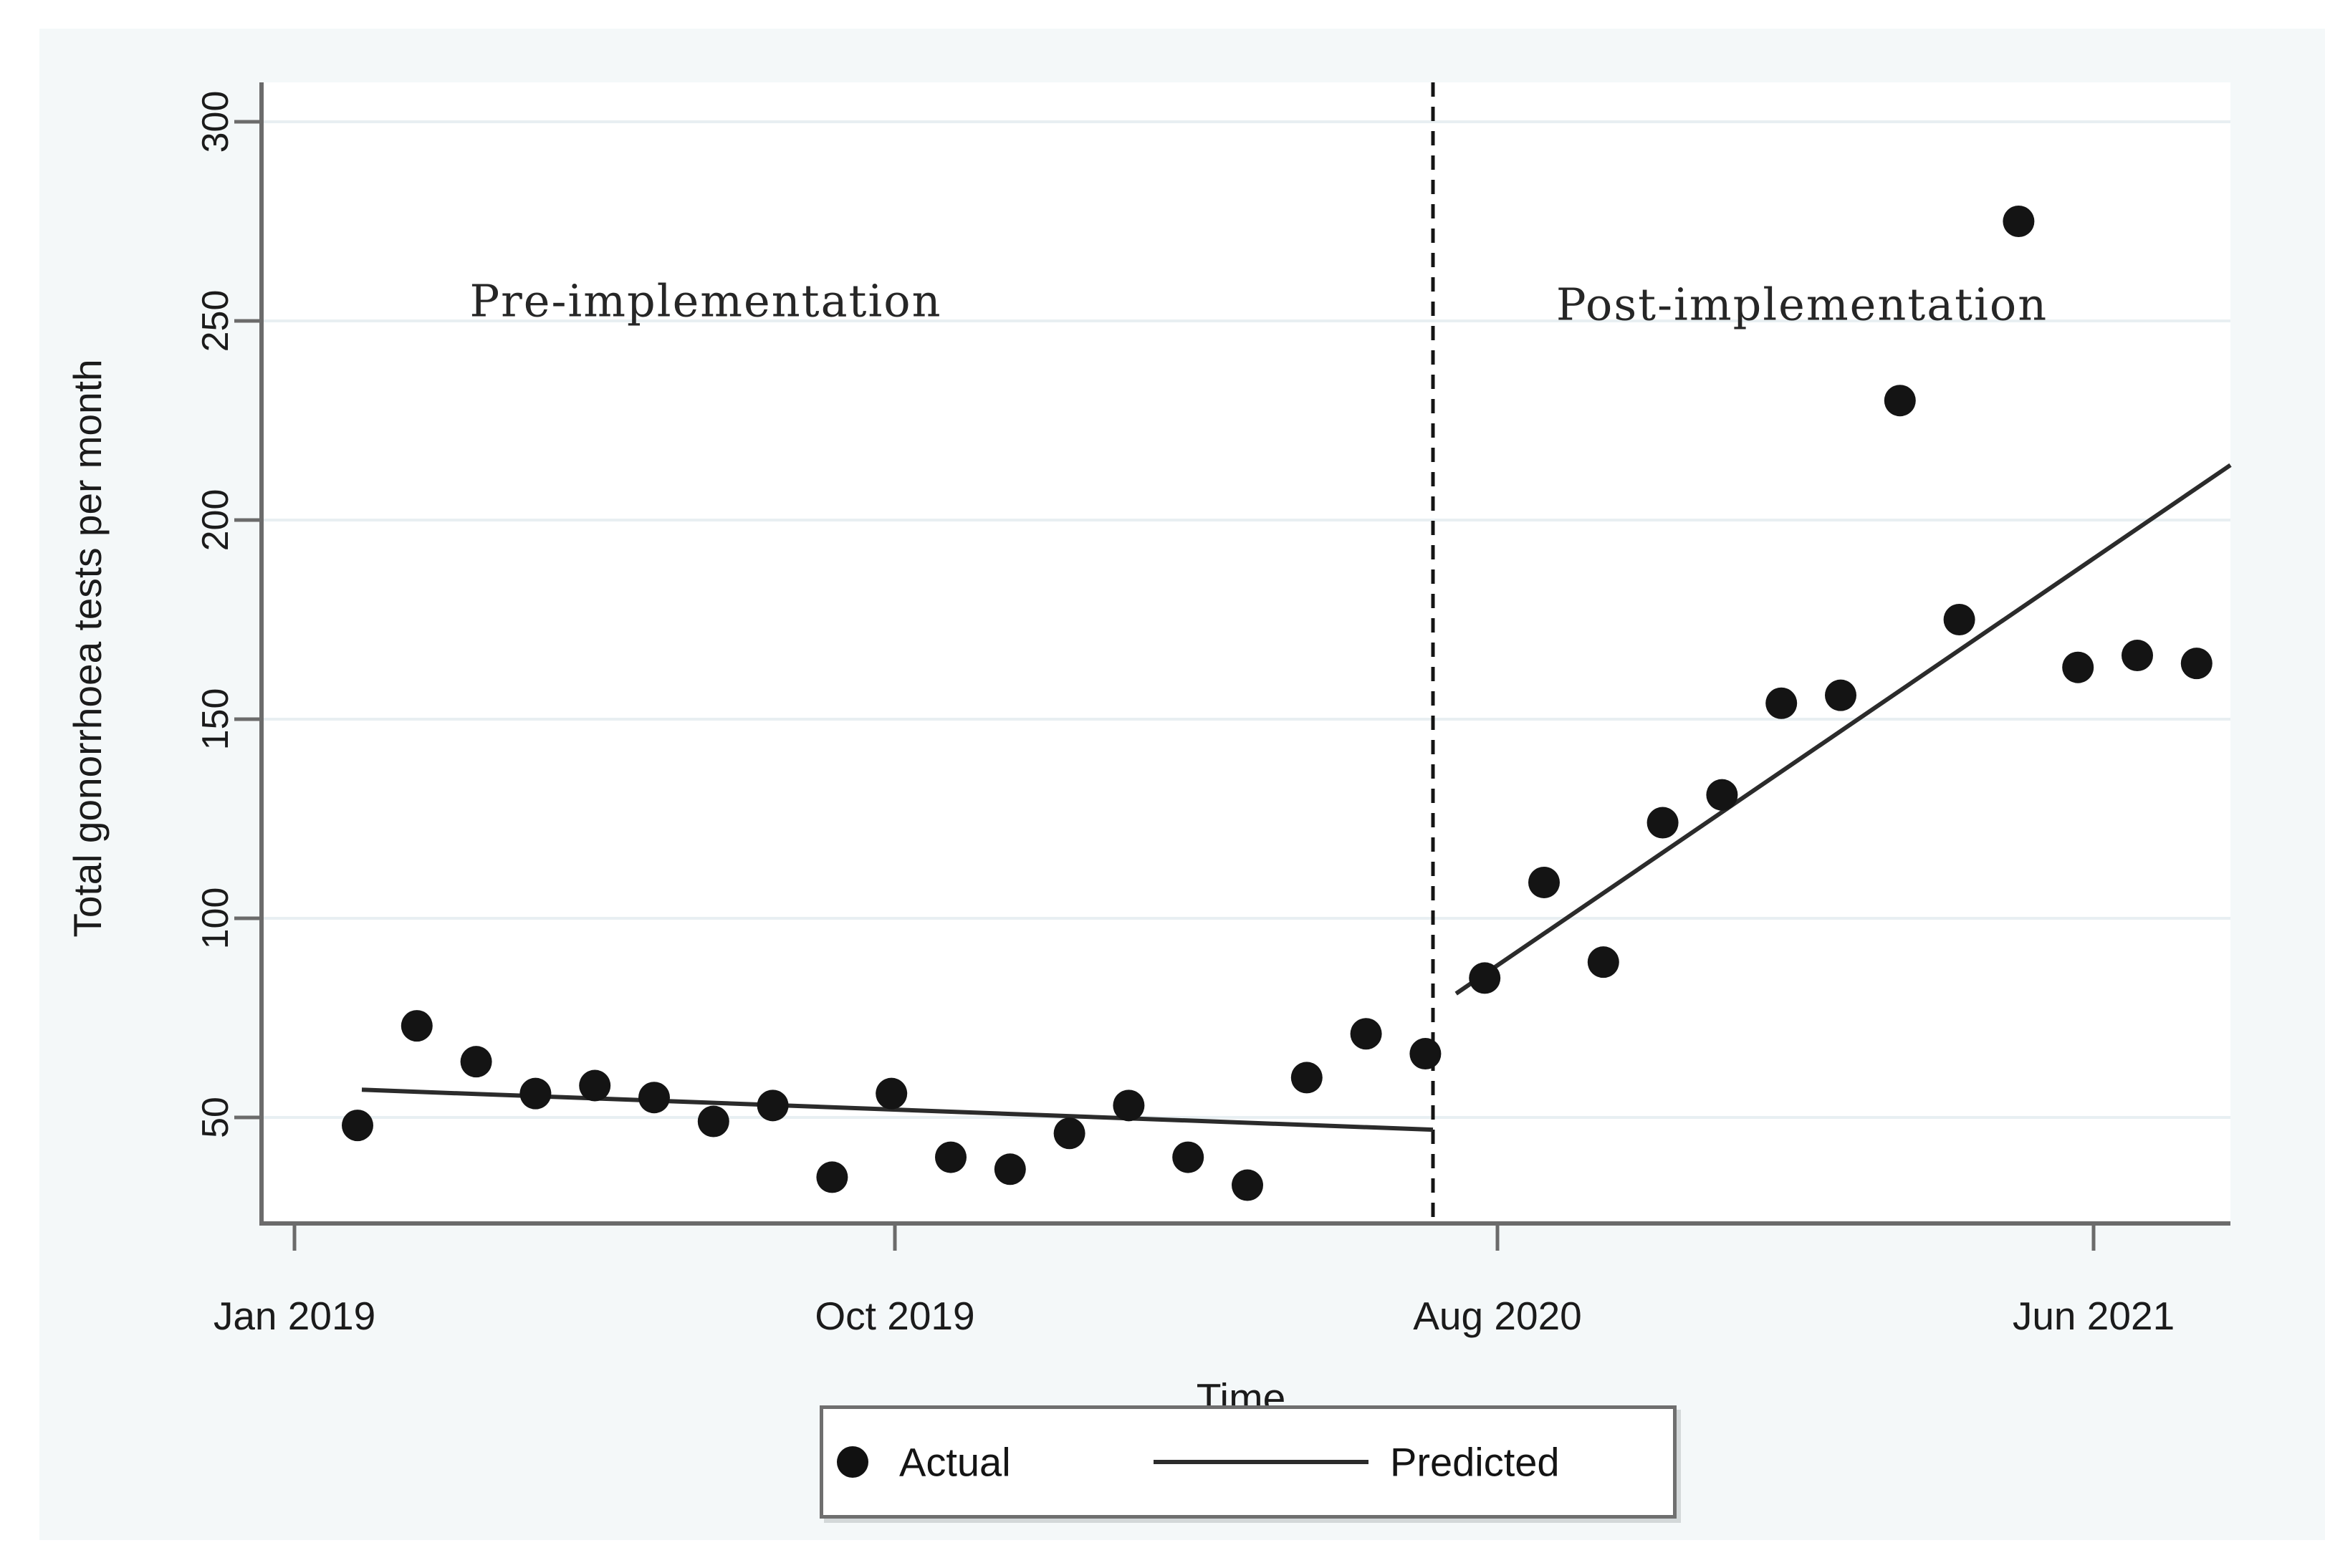  What do you see at coordinates (1497, 1316) in the screenshot?
I see `svg-text: Aug 2020` at bounding box center [1497, 1316].